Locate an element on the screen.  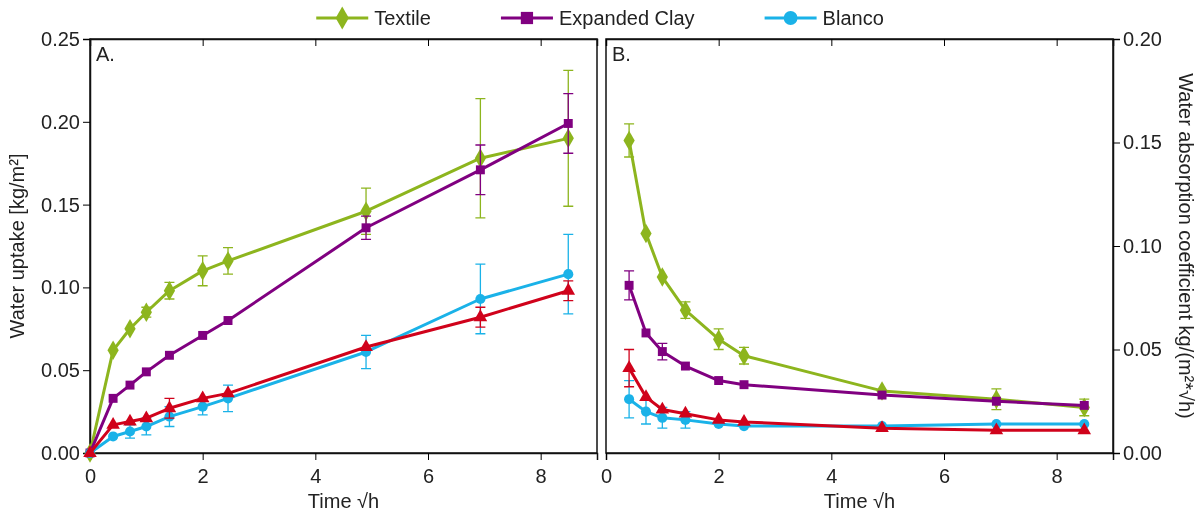
y2-tick-label: 0.10 is located at coordinates (1142, 245).